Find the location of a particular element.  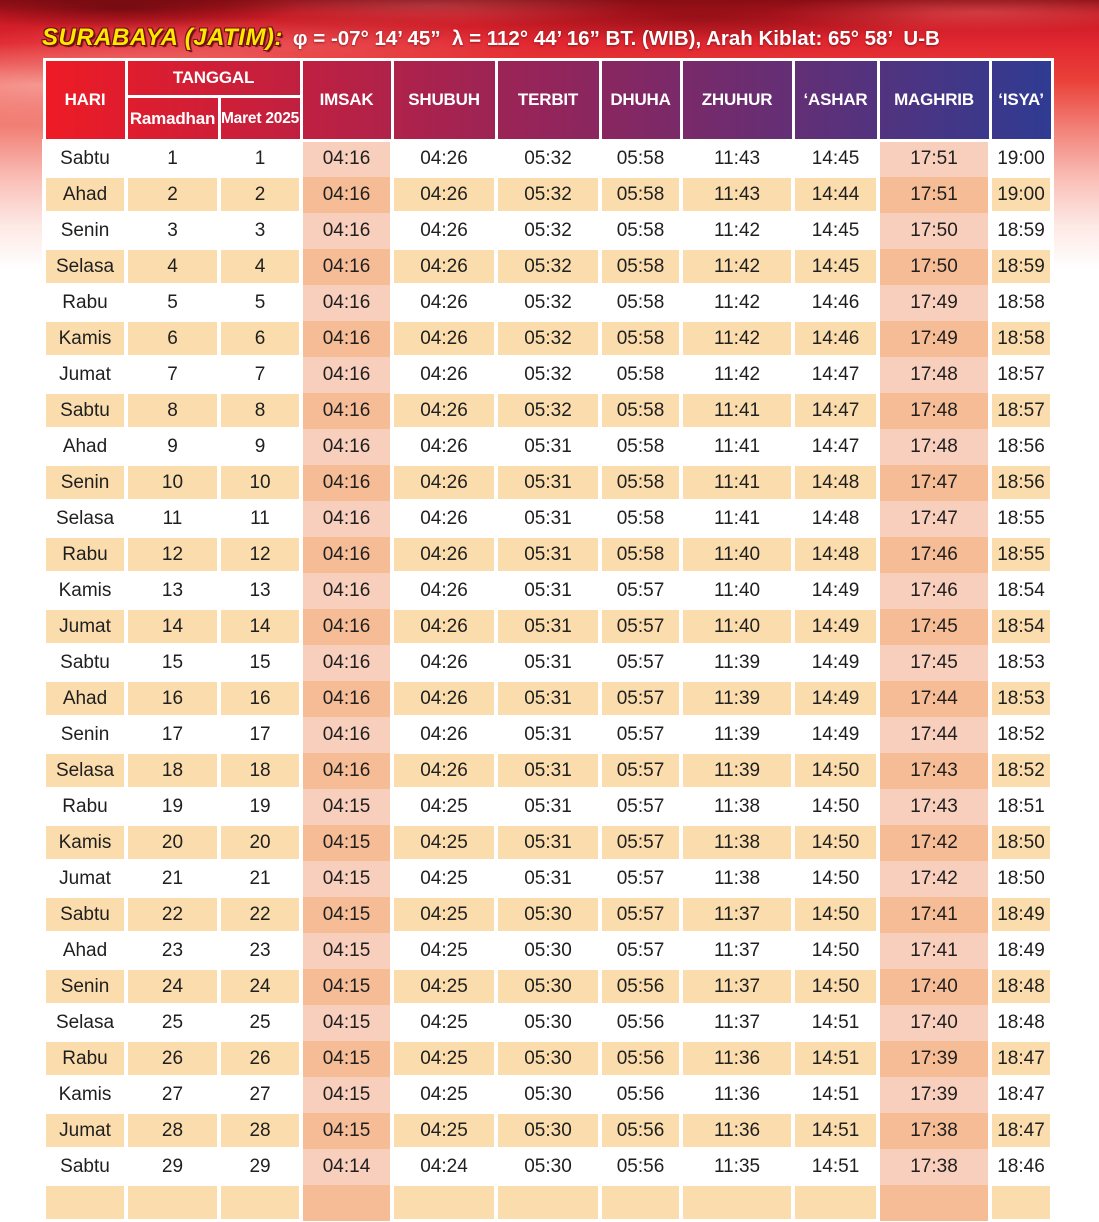

cell-dhuha is located at coordinates (641, 1202).